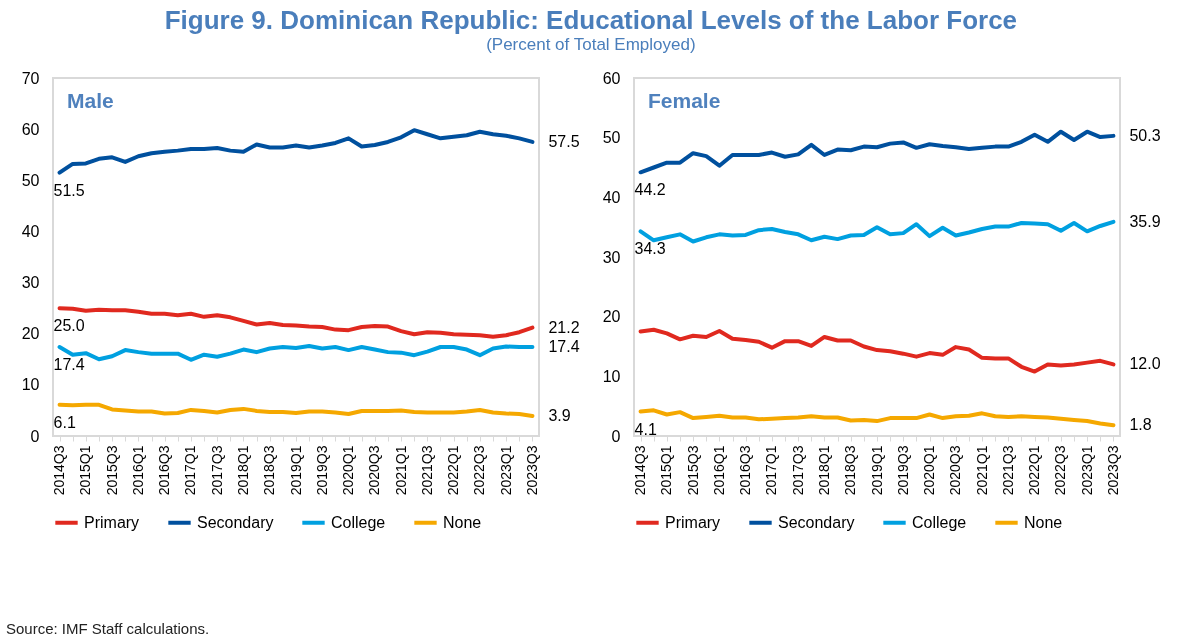 The width and height of the screenshot is (1194, 644). What do you see at coordinates (64, 422) in the screenshot?
I see `annotation: 6.1` at bounding box center [64, 422].